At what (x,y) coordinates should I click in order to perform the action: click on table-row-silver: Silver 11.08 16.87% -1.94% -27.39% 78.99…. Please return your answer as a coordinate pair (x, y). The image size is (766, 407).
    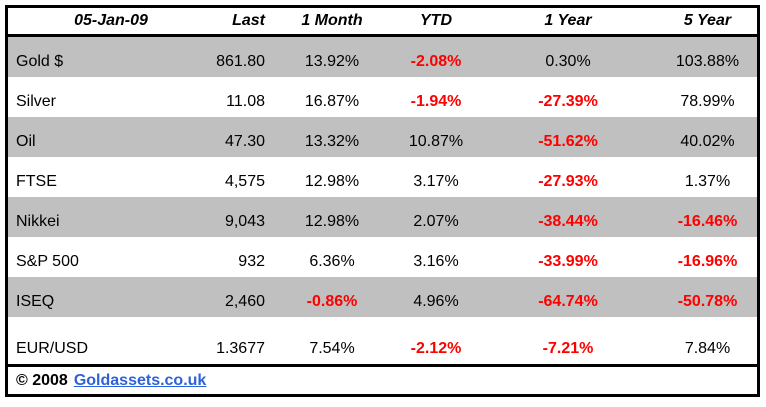
    Looking at the image, I should click on (382, 97).